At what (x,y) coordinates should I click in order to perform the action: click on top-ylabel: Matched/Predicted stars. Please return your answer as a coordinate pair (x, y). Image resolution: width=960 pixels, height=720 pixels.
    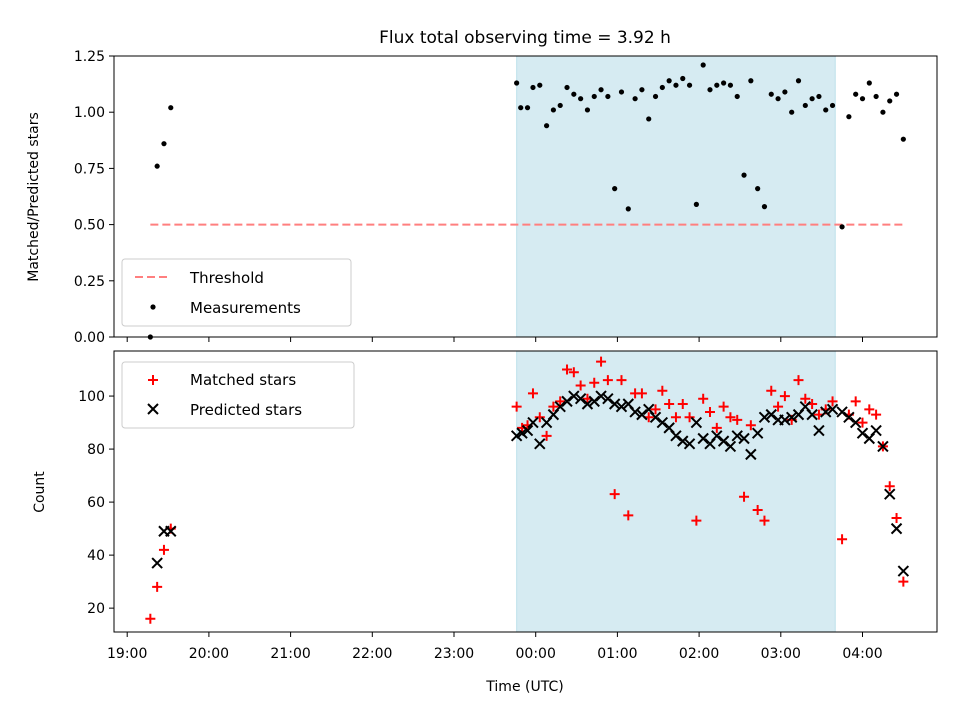
    Looking at the image, I should click on (34, 197).